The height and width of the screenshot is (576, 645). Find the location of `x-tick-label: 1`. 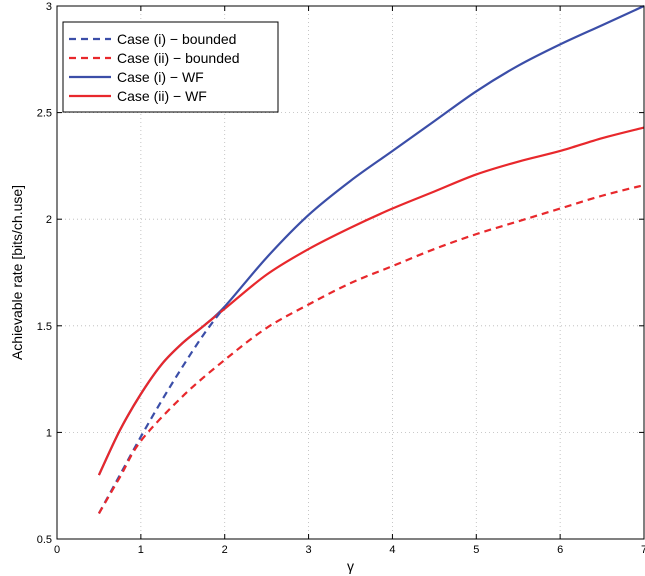

x-tick-label: 1 is located at coordinates (141, 550).